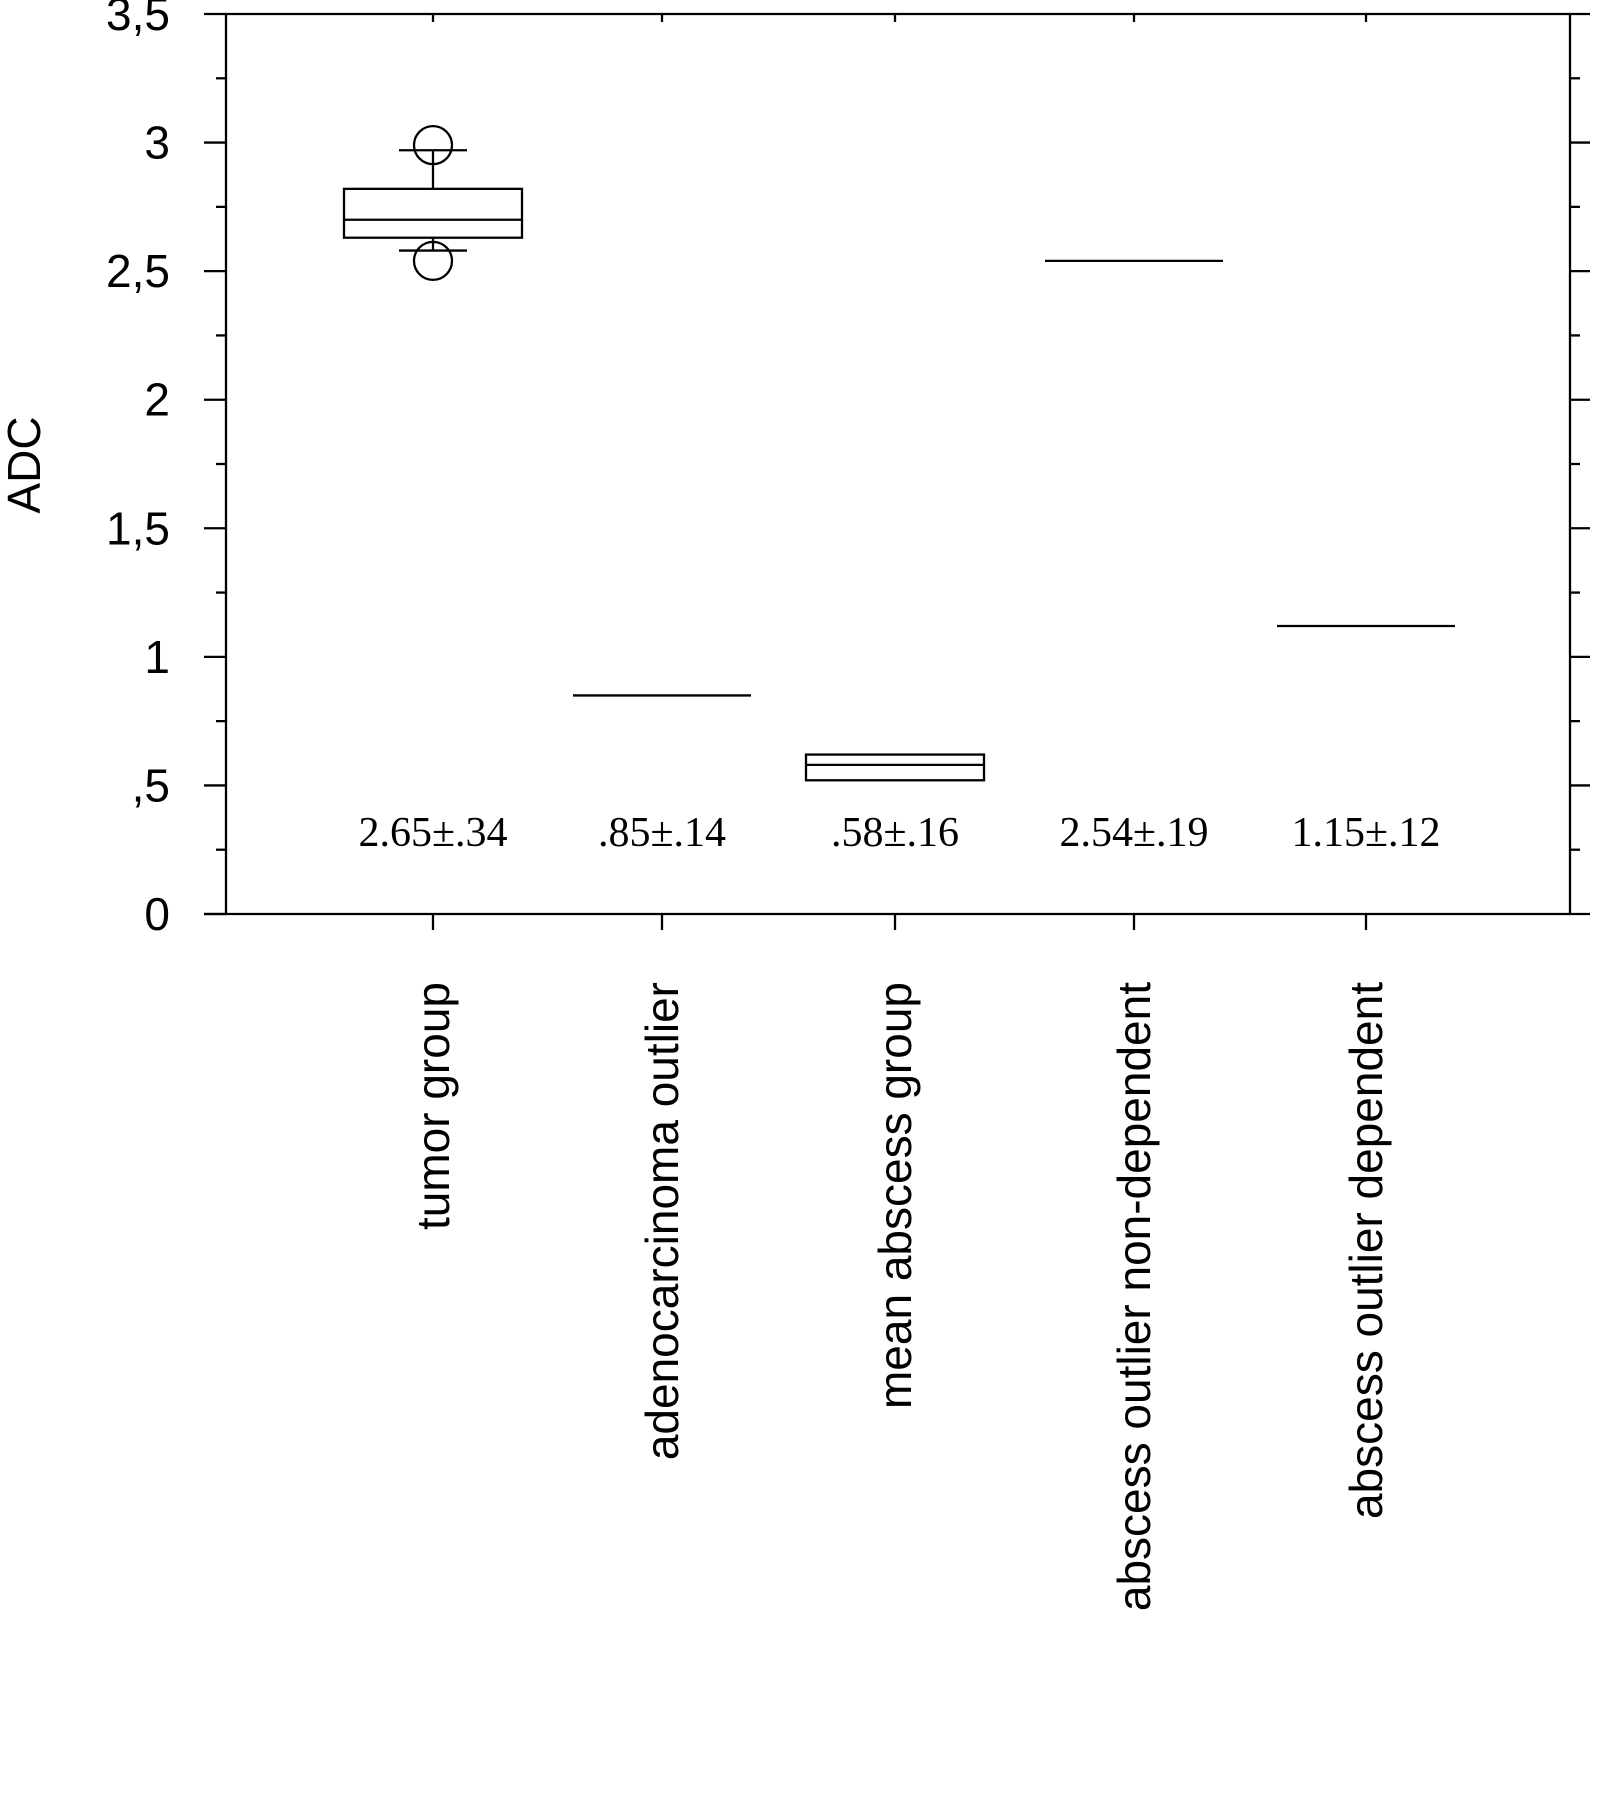  I want to click on y-tick-label: 1,5, so click(138, 528).